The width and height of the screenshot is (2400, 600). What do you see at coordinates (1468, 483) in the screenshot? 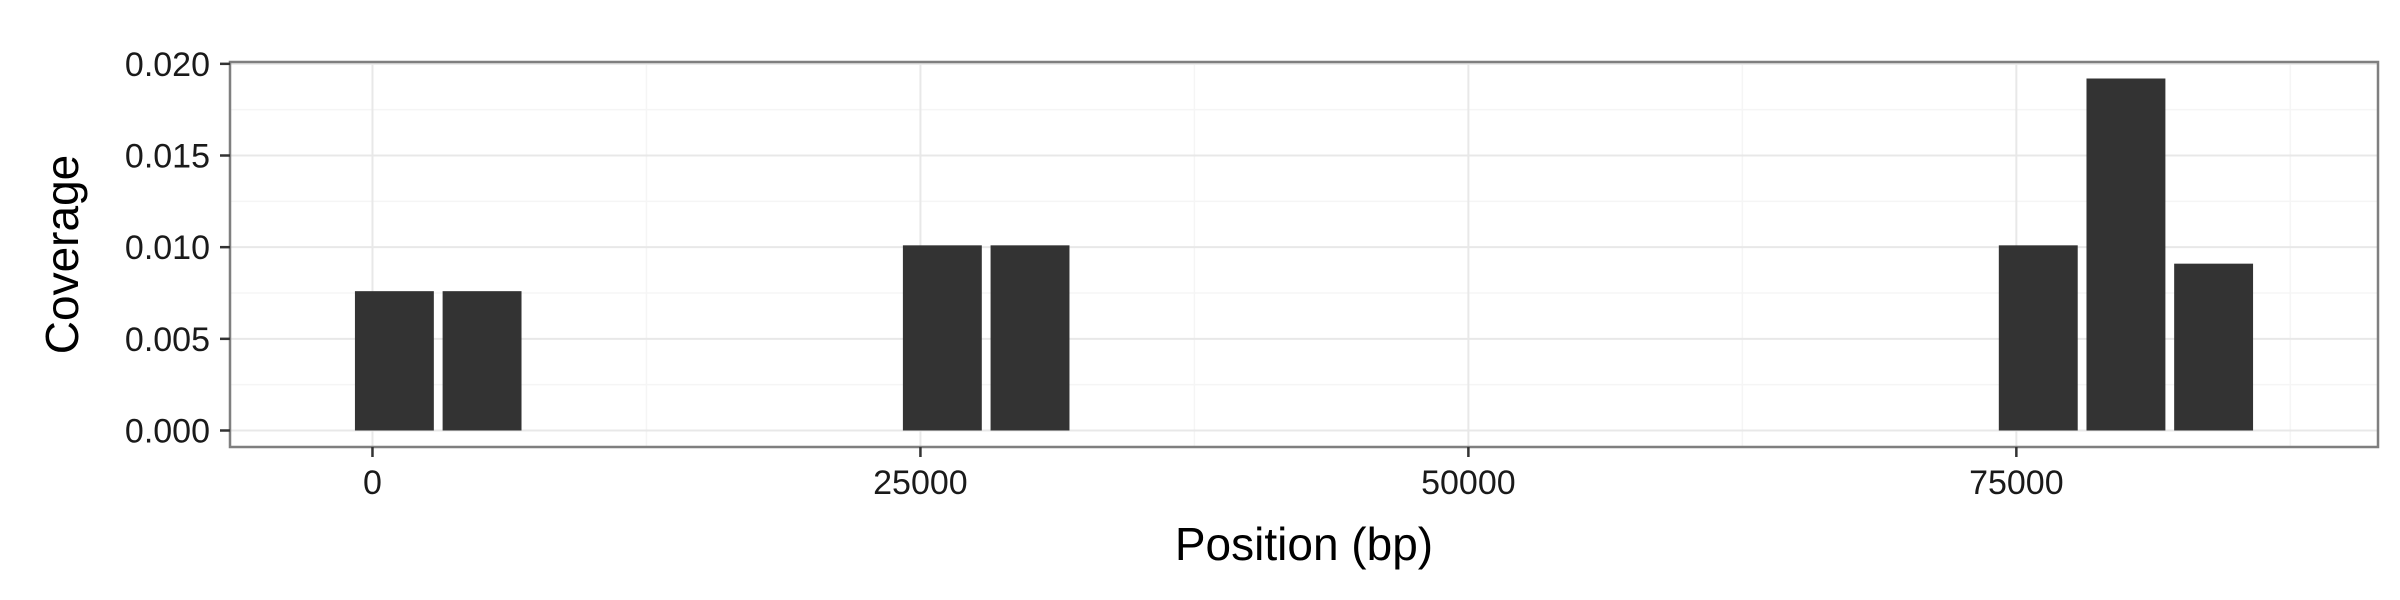
I see `x-tick-label: 50000` at bounding box center [1468, 483].